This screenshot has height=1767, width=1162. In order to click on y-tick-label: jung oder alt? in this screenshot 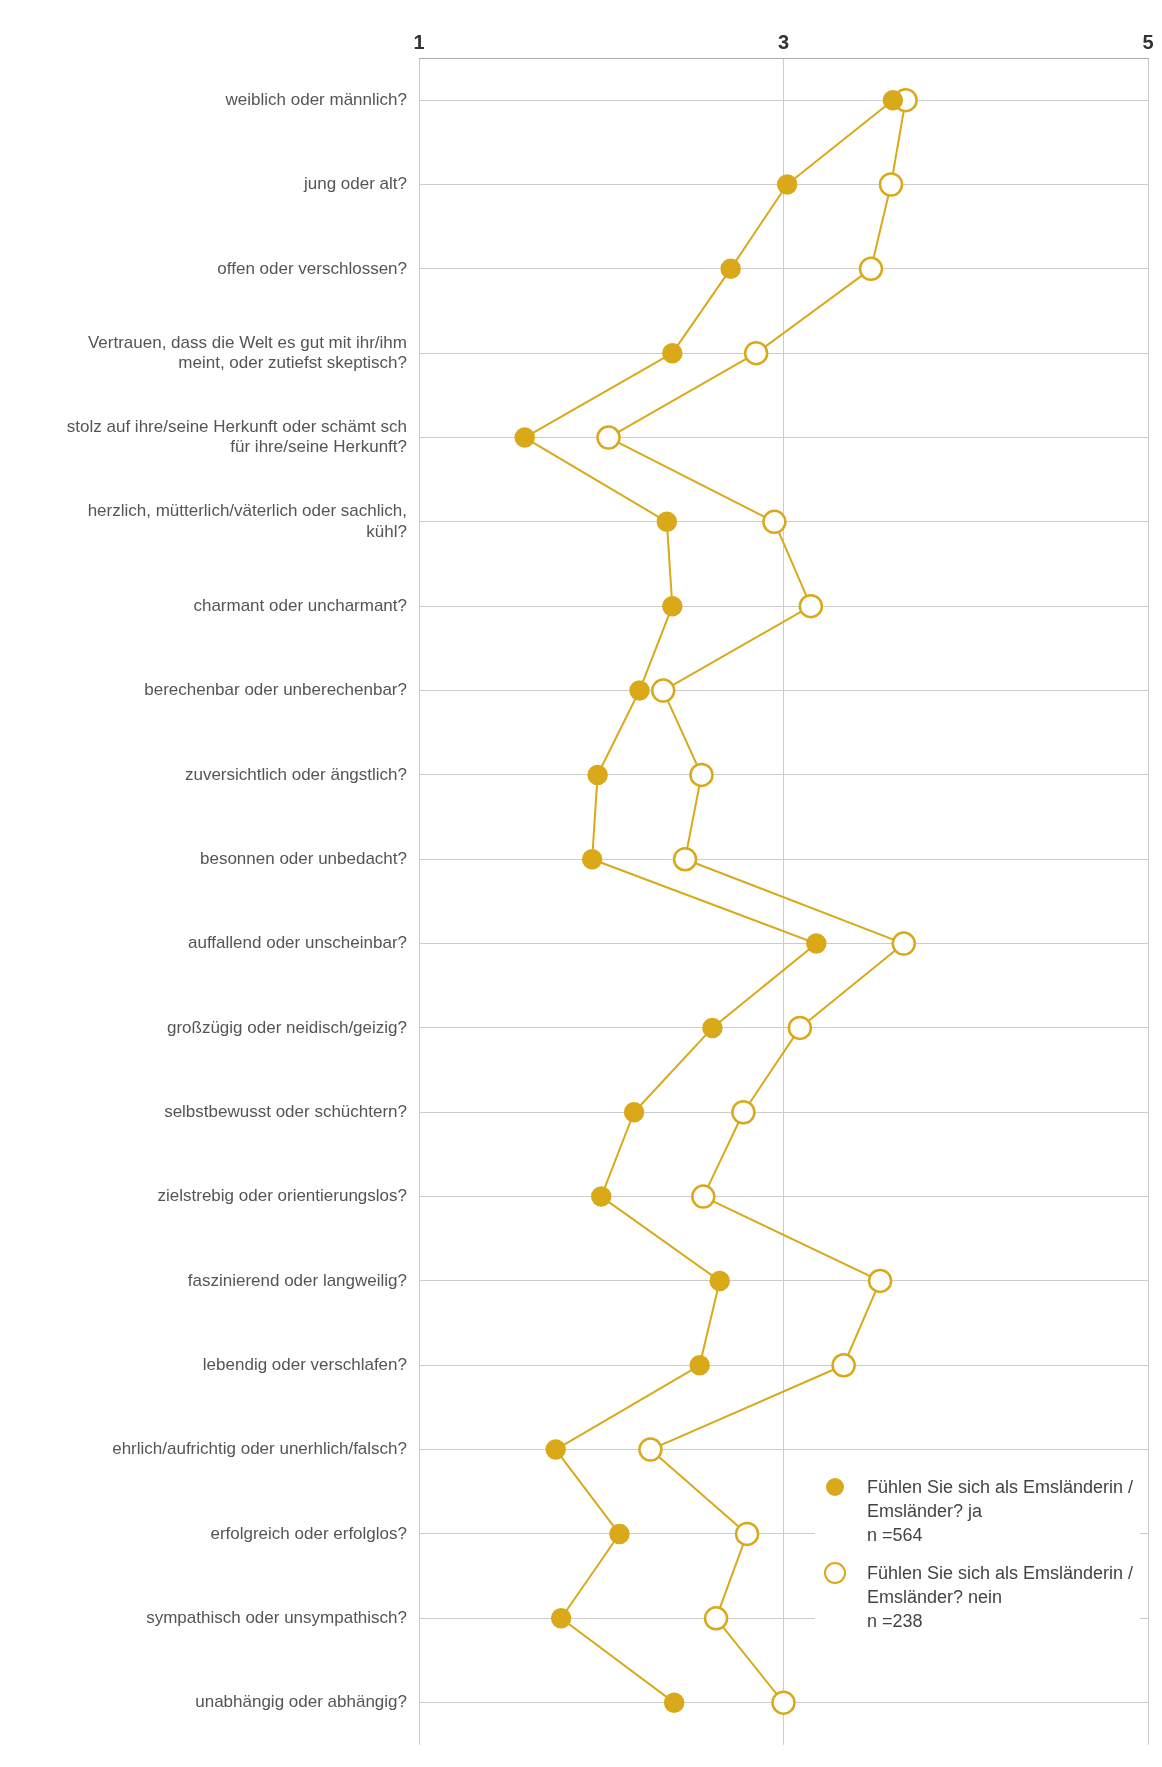, I will do `click(354, 184)`.